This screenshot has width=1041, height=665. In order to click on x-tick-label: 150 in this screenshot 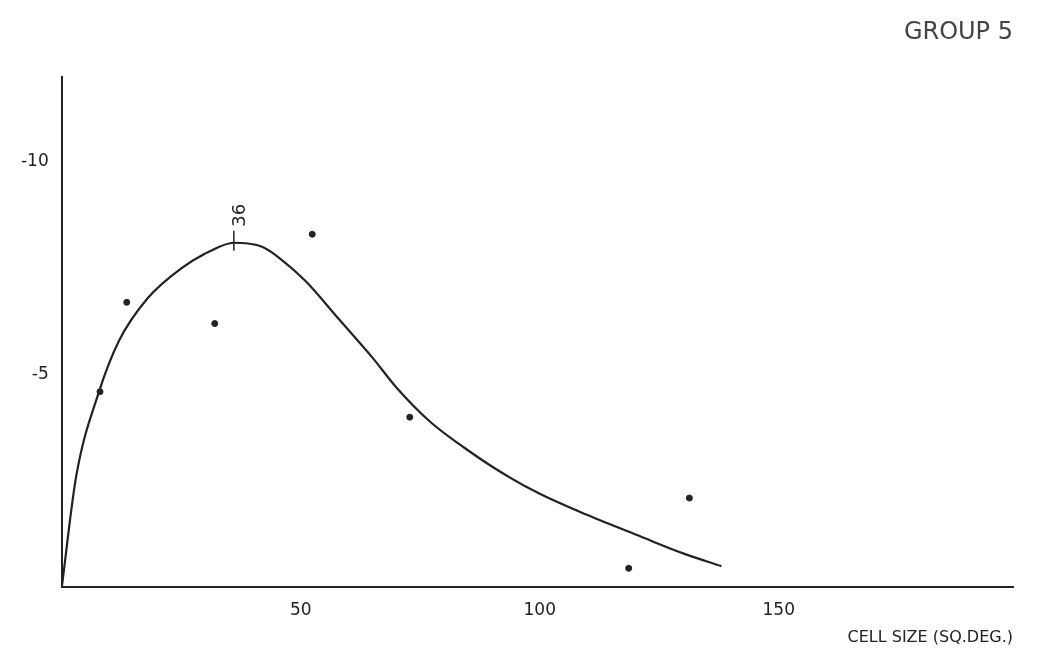, I will do `click(778, 609)`.